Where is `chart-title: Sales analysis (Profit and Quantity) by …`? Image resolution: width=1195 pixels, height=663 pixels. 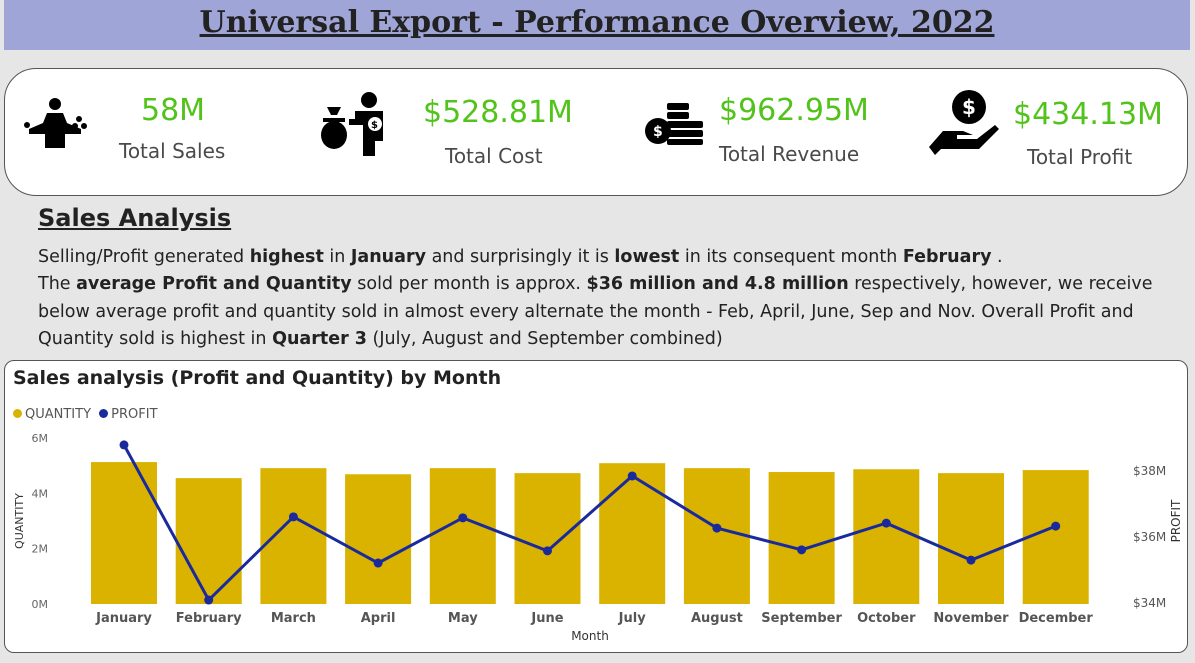
chart-title: Sales analysis (Profit and Quantity) by … is located at coordinates (257, 378).